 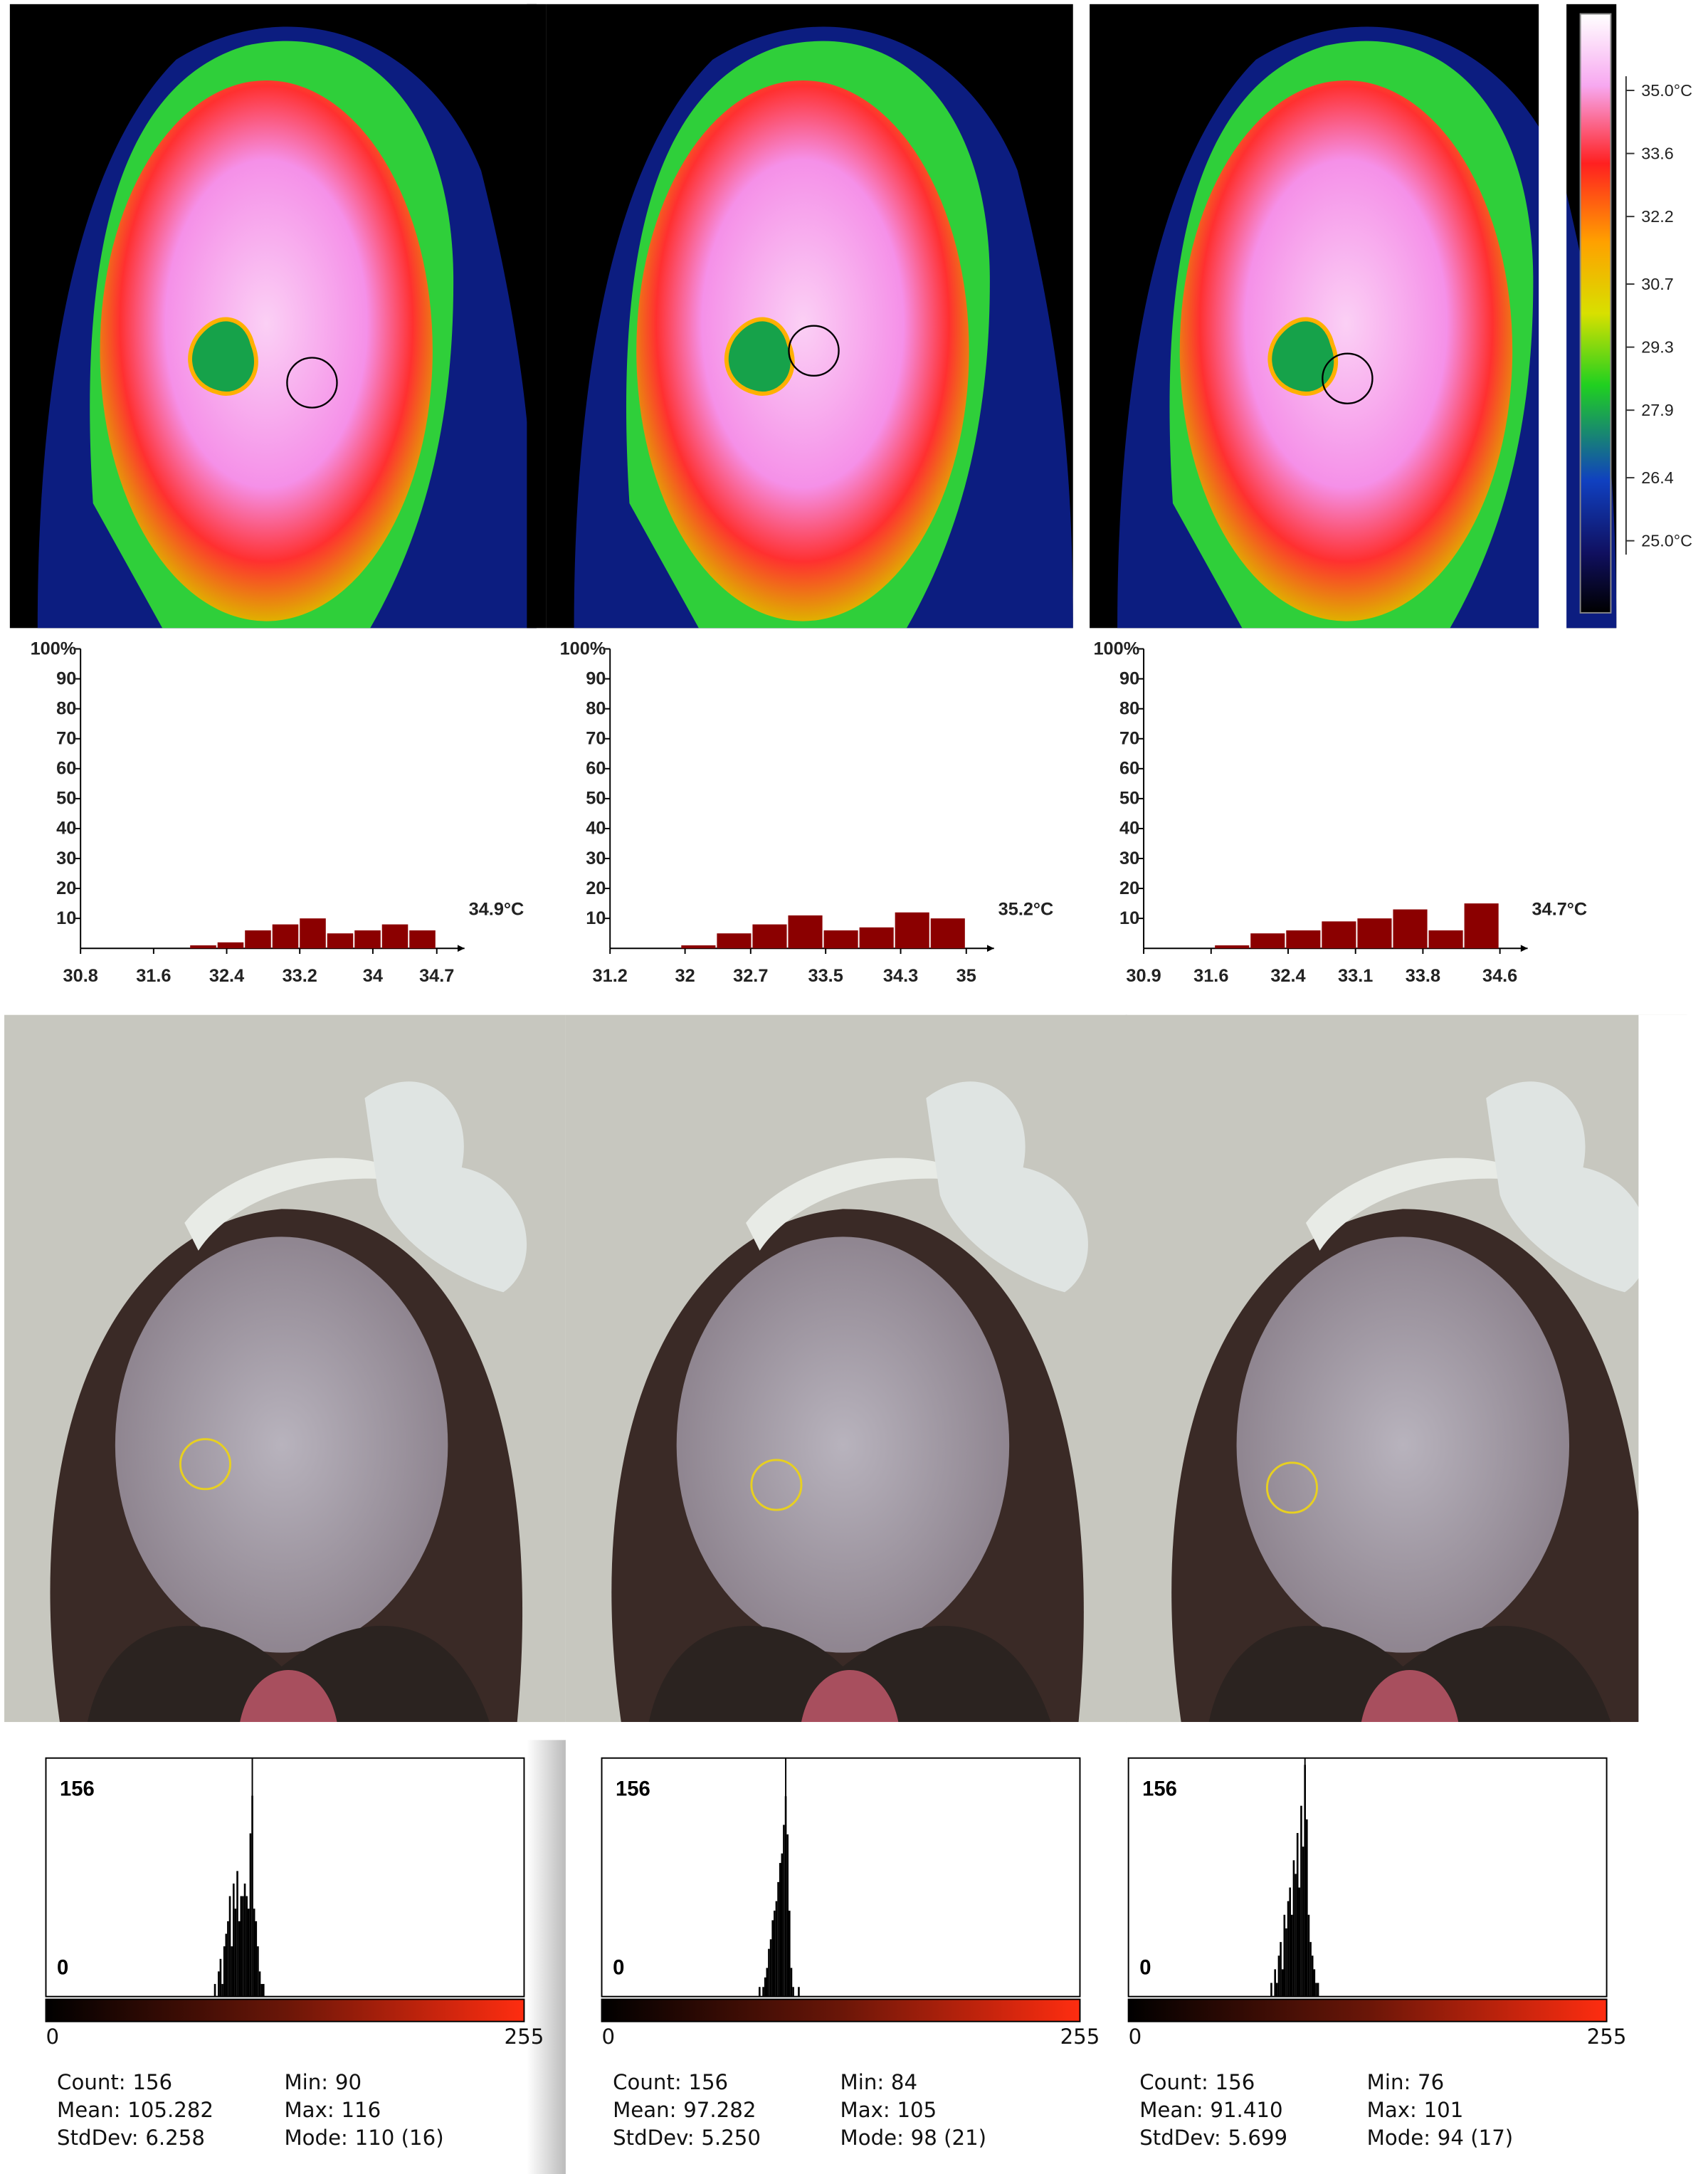 I want to click on colorbar-label: 29.3, so click(x=1657, y=346).